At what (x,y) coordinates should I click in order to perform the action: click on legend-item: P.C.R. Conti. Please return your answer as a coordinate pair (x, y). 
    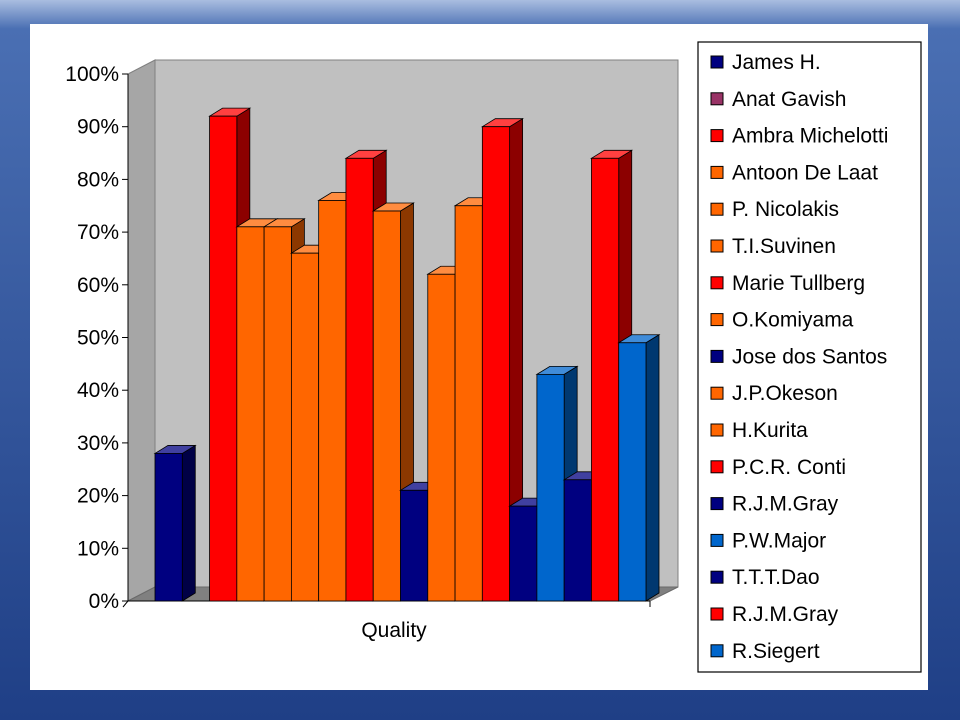
    Looking at the image, I should click on (778, 467).